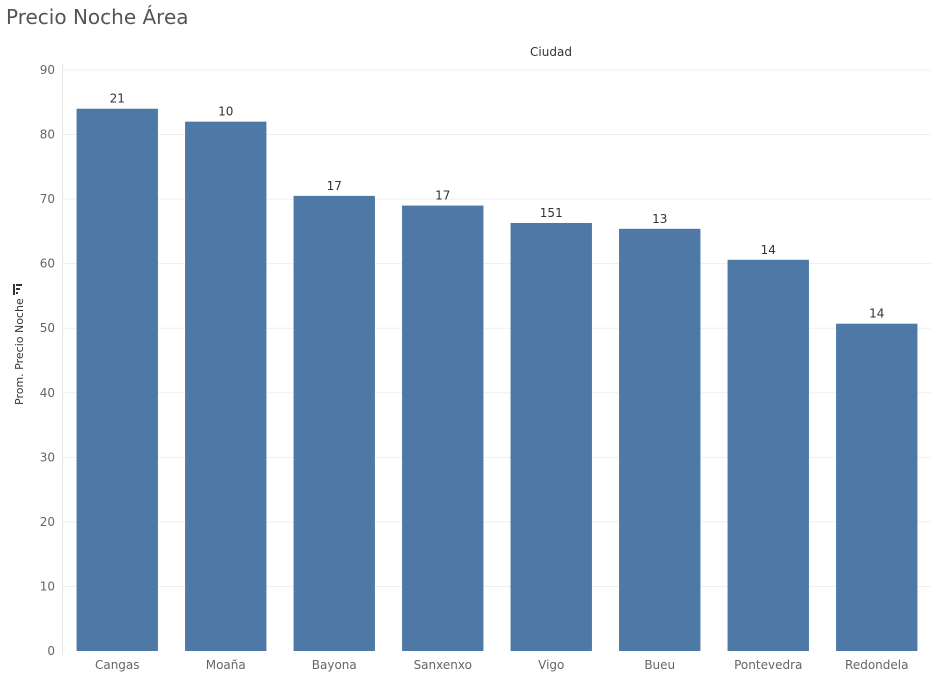 Image resolution: width=933 pixels, height=677 pixels. I want to click on y-axis-title: Prom. Precio Noche, so click(19, 351).